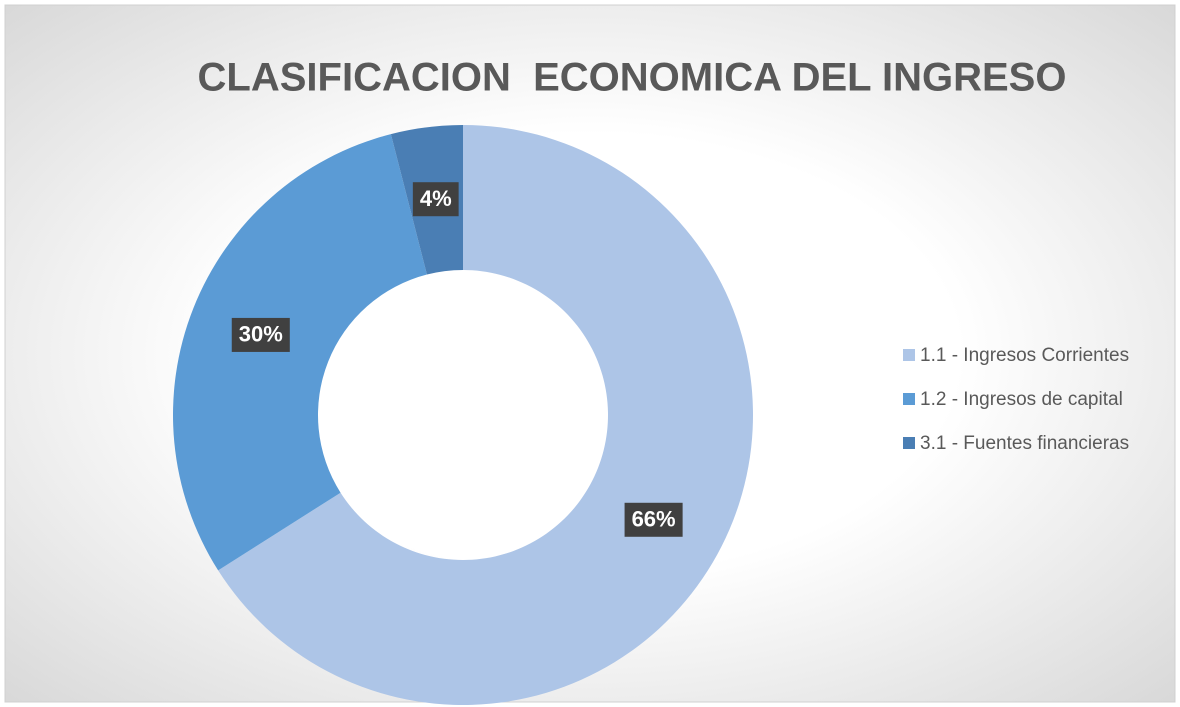  Describe the element at coordinates (1024, 355) in the screenshot. I see `legend-label: 1.1 - Ingresos Corrientes` at that location.